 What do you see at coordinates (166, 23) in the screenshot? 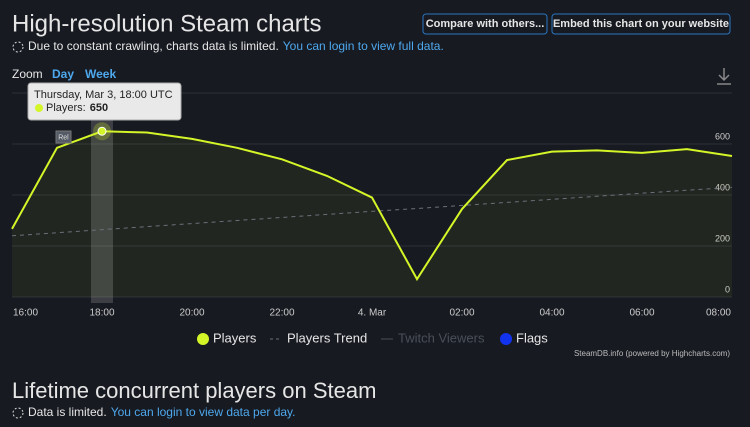
I see `page-title: High-resolution Steam charts` at bounding box center [166, 23].